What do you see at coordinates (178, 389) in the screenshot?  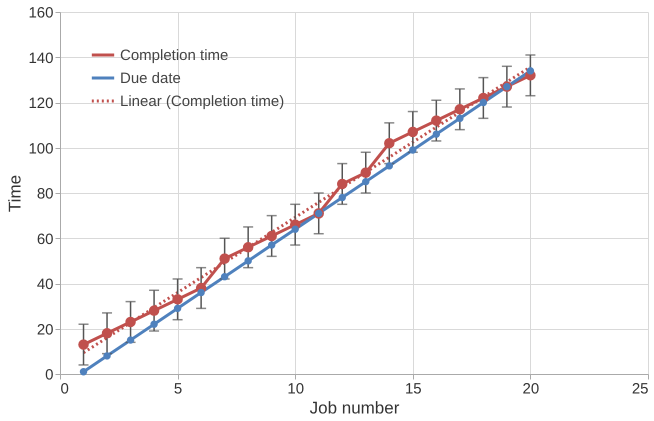 I see `x-tick-label: 5` at bounding box center [178, 389].